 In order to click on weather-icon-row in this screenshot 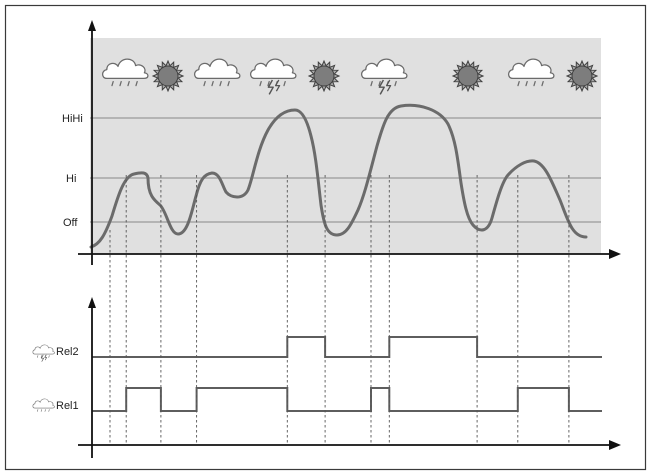, I will do `click(350, 76)`.